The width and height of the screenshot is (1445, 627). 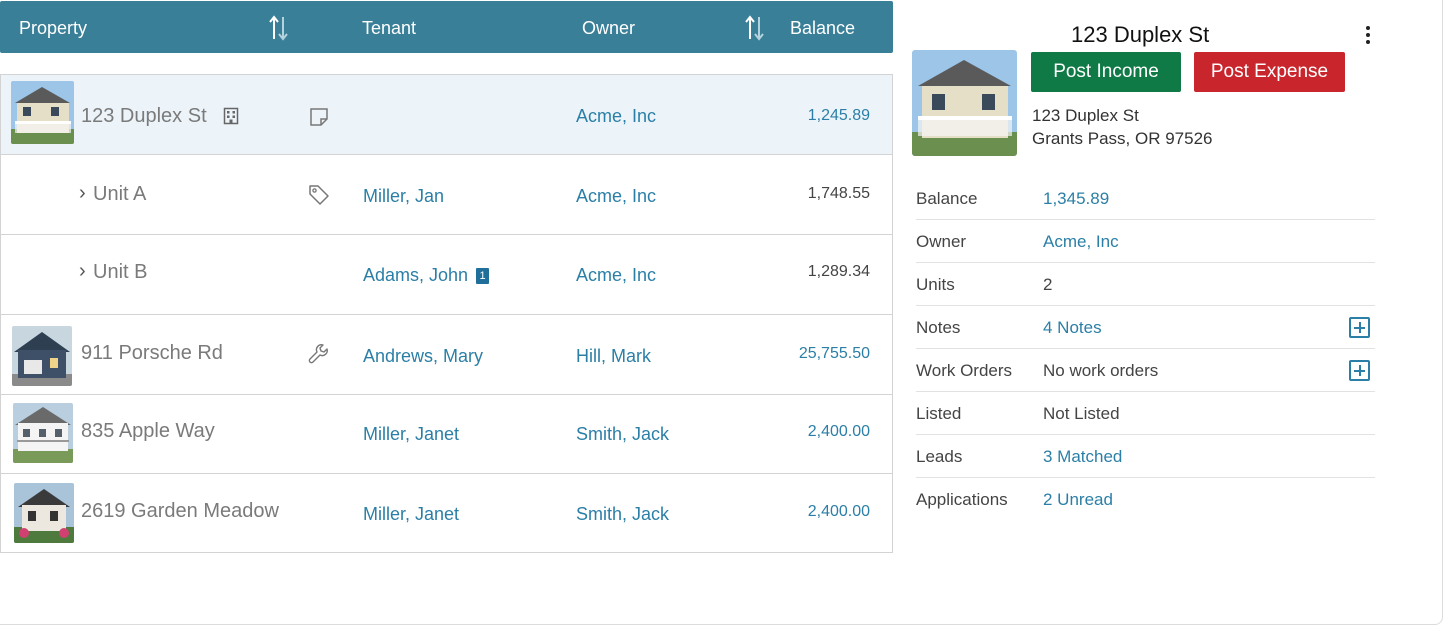 What do you see at coordinates (180, 511) in the screenshot?
I see `property-name: 2619 Garden Meadow` at bounding box center [180, 511].